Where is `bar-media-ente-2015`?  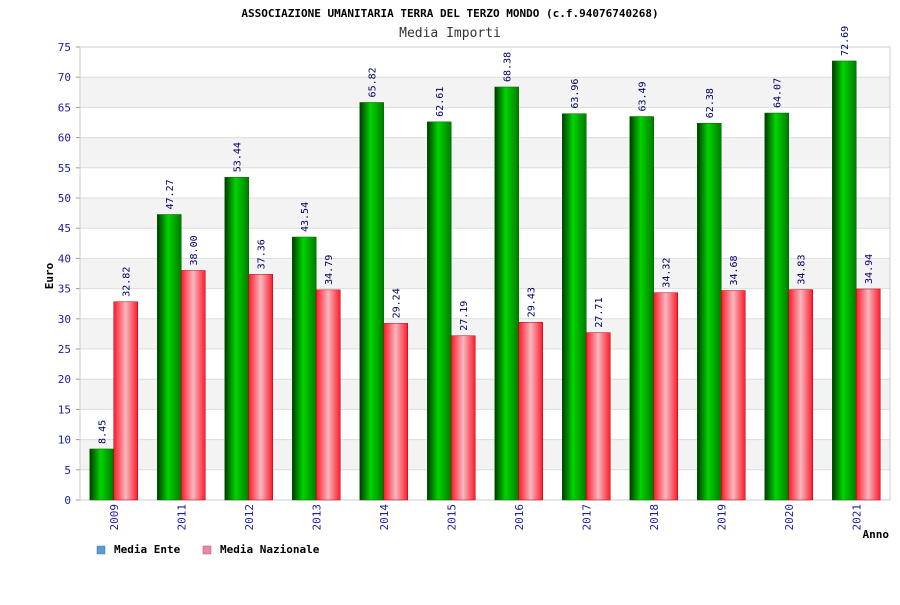
bar-media-ente-2015 is located at coordinates (439, 311).